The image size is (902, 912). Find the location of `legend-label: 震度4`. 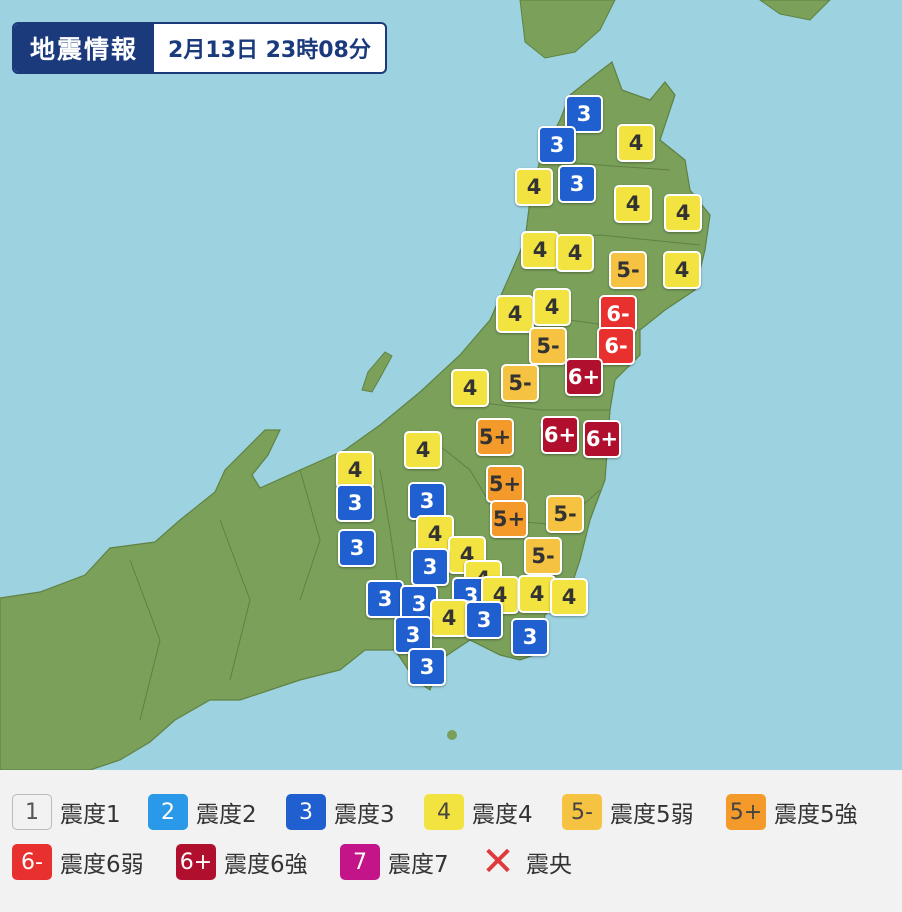

legend-label: 震度4 is located at coordinates (502, 815).